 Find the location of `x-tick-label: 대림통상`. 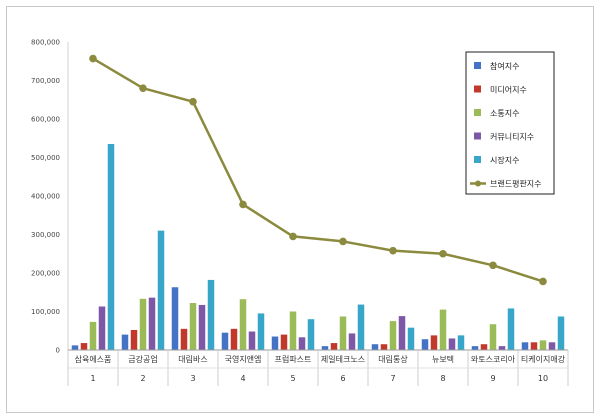

x-tick-label: 대림통상 is located at coordinates (393, 359).